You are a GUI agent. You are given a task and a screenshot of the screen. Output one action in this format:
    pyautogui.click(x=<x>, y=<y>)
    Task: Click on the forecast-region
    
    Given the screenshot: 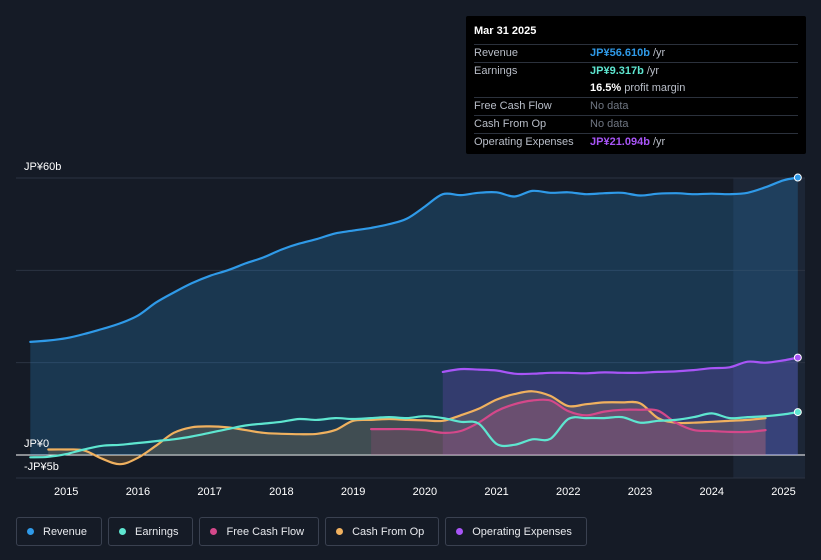 What is the action you would take?
    pyautogui.click(x=769, y=328)
    